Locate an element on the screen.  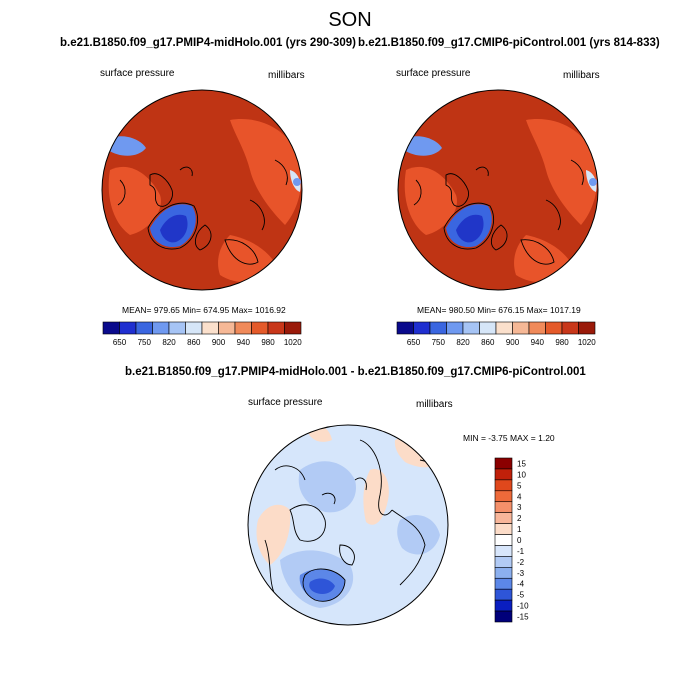
colorbar-midholo-tick-label: 650 is located at coordinates (120, 342).